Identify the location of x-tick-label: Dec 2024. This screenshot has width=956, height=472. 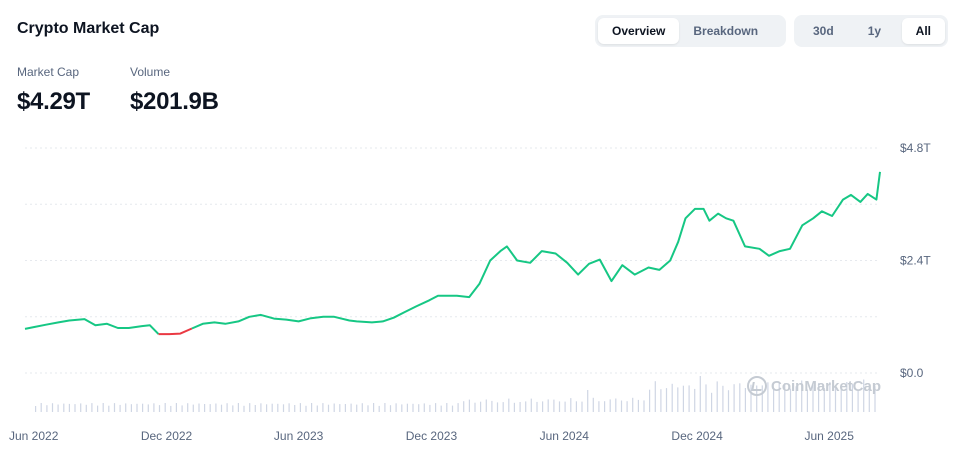
(697, 436).